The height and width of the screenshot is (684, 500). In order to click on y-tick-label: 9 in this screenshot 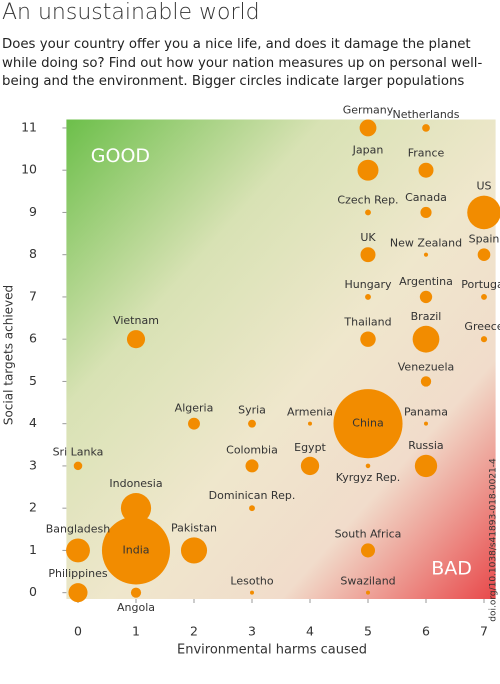, I will do `click(33, 211)`.